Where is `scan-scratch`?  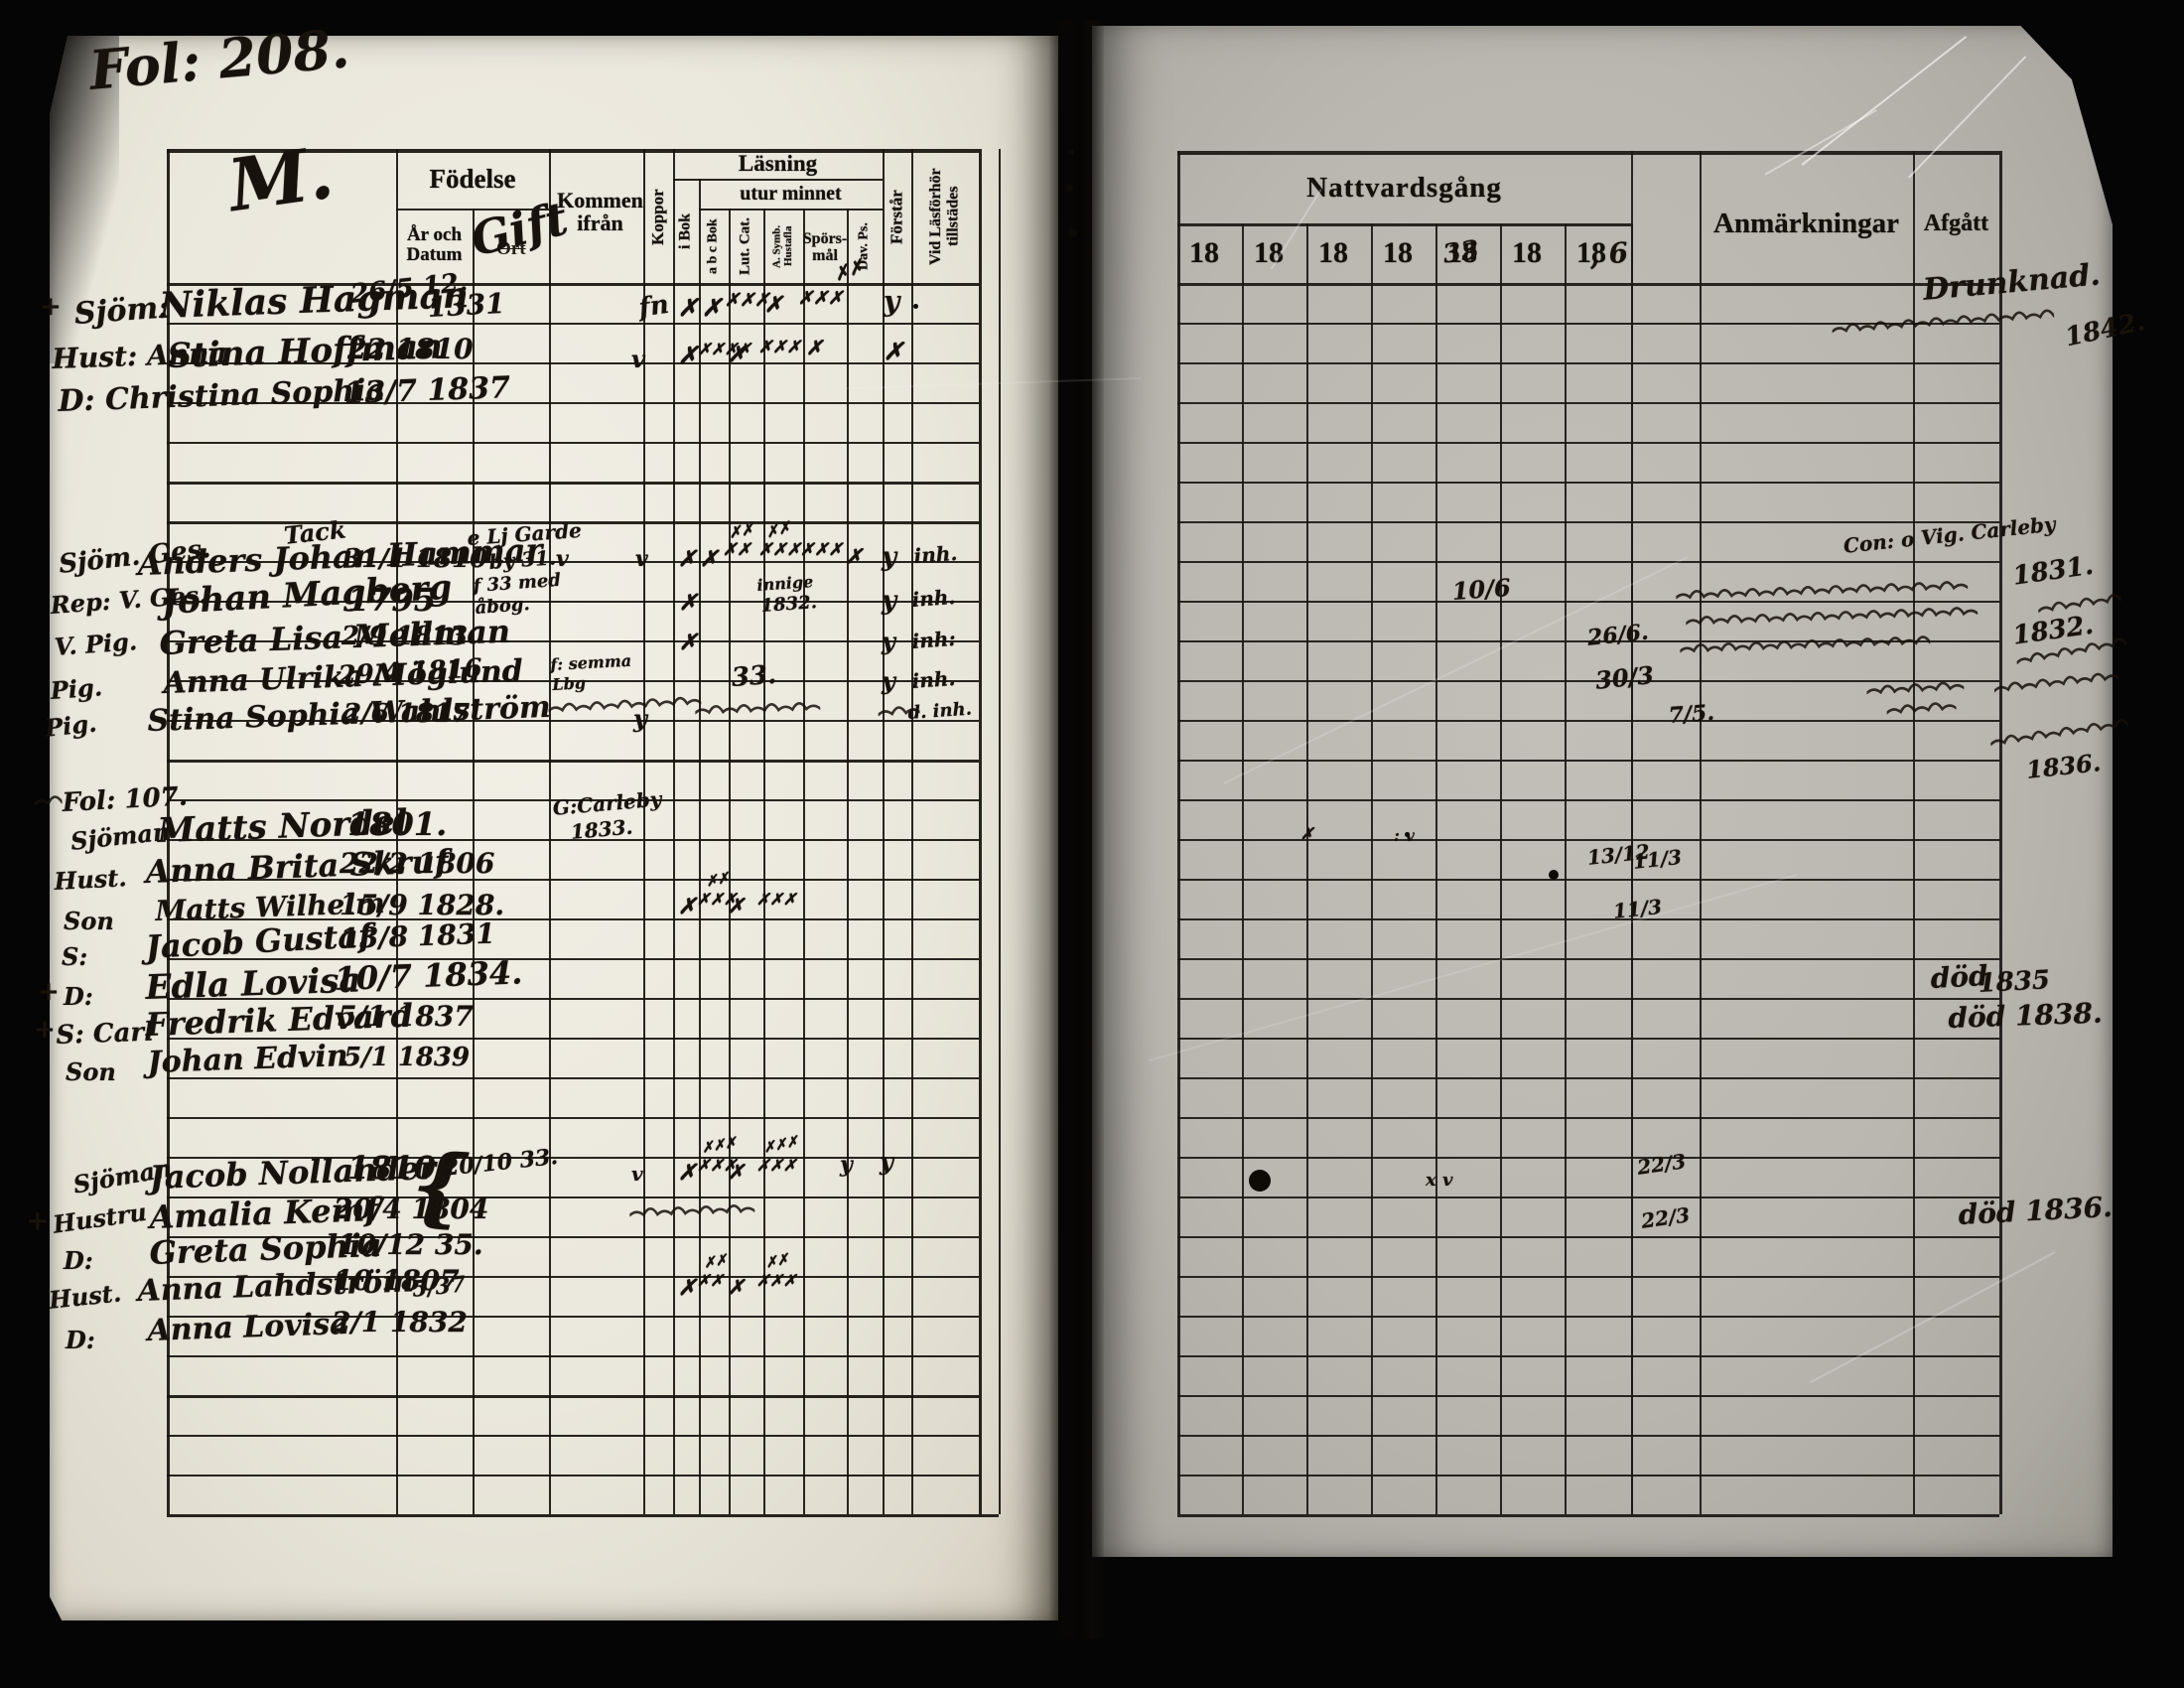 scan-scratch is located at coordinates (1820, 142).